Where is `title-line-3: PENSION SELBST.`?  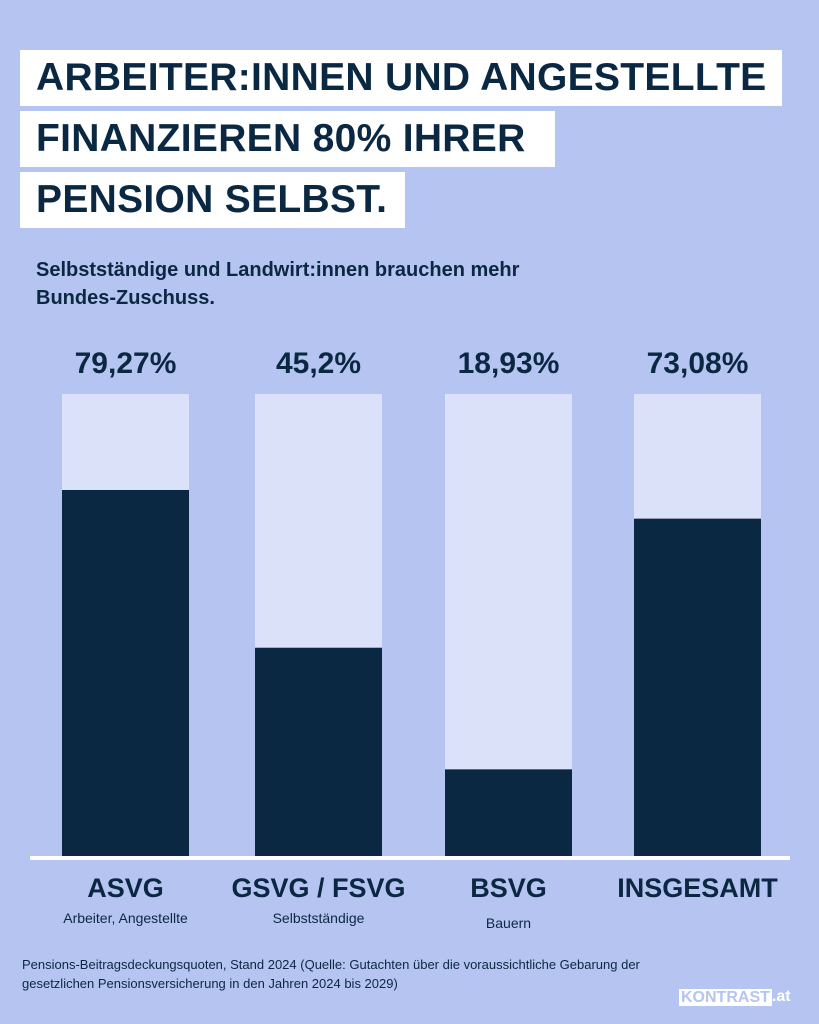 title-line-3: PENSION SELBST. is located at coordinates (212, 200).